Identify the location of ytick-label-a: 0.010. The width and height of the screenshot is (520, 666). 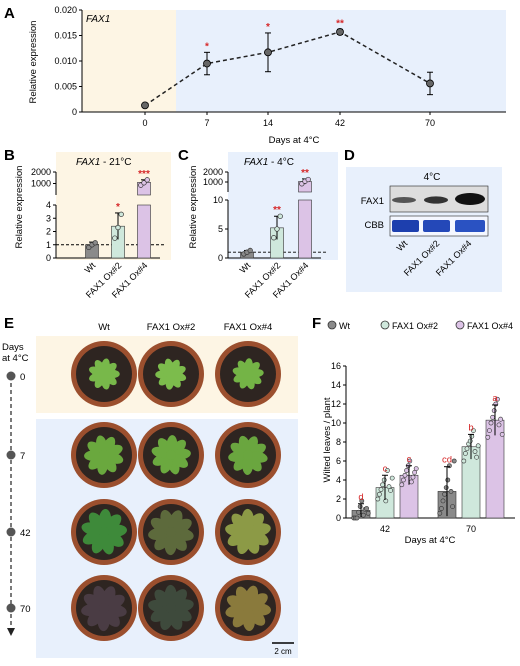
(65, 61).